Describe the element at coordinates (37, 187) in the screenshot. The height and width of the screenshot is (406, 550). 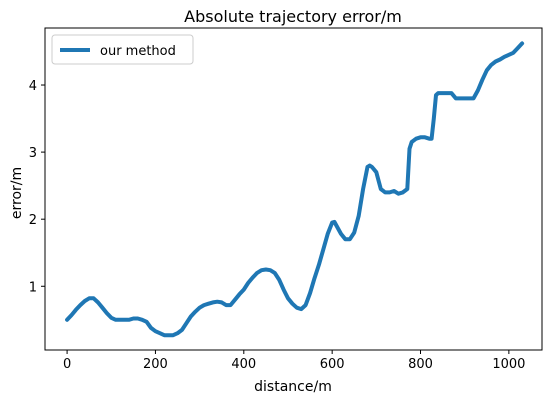
I see `y-axis-ticks: 1 2 3 4` at that location.